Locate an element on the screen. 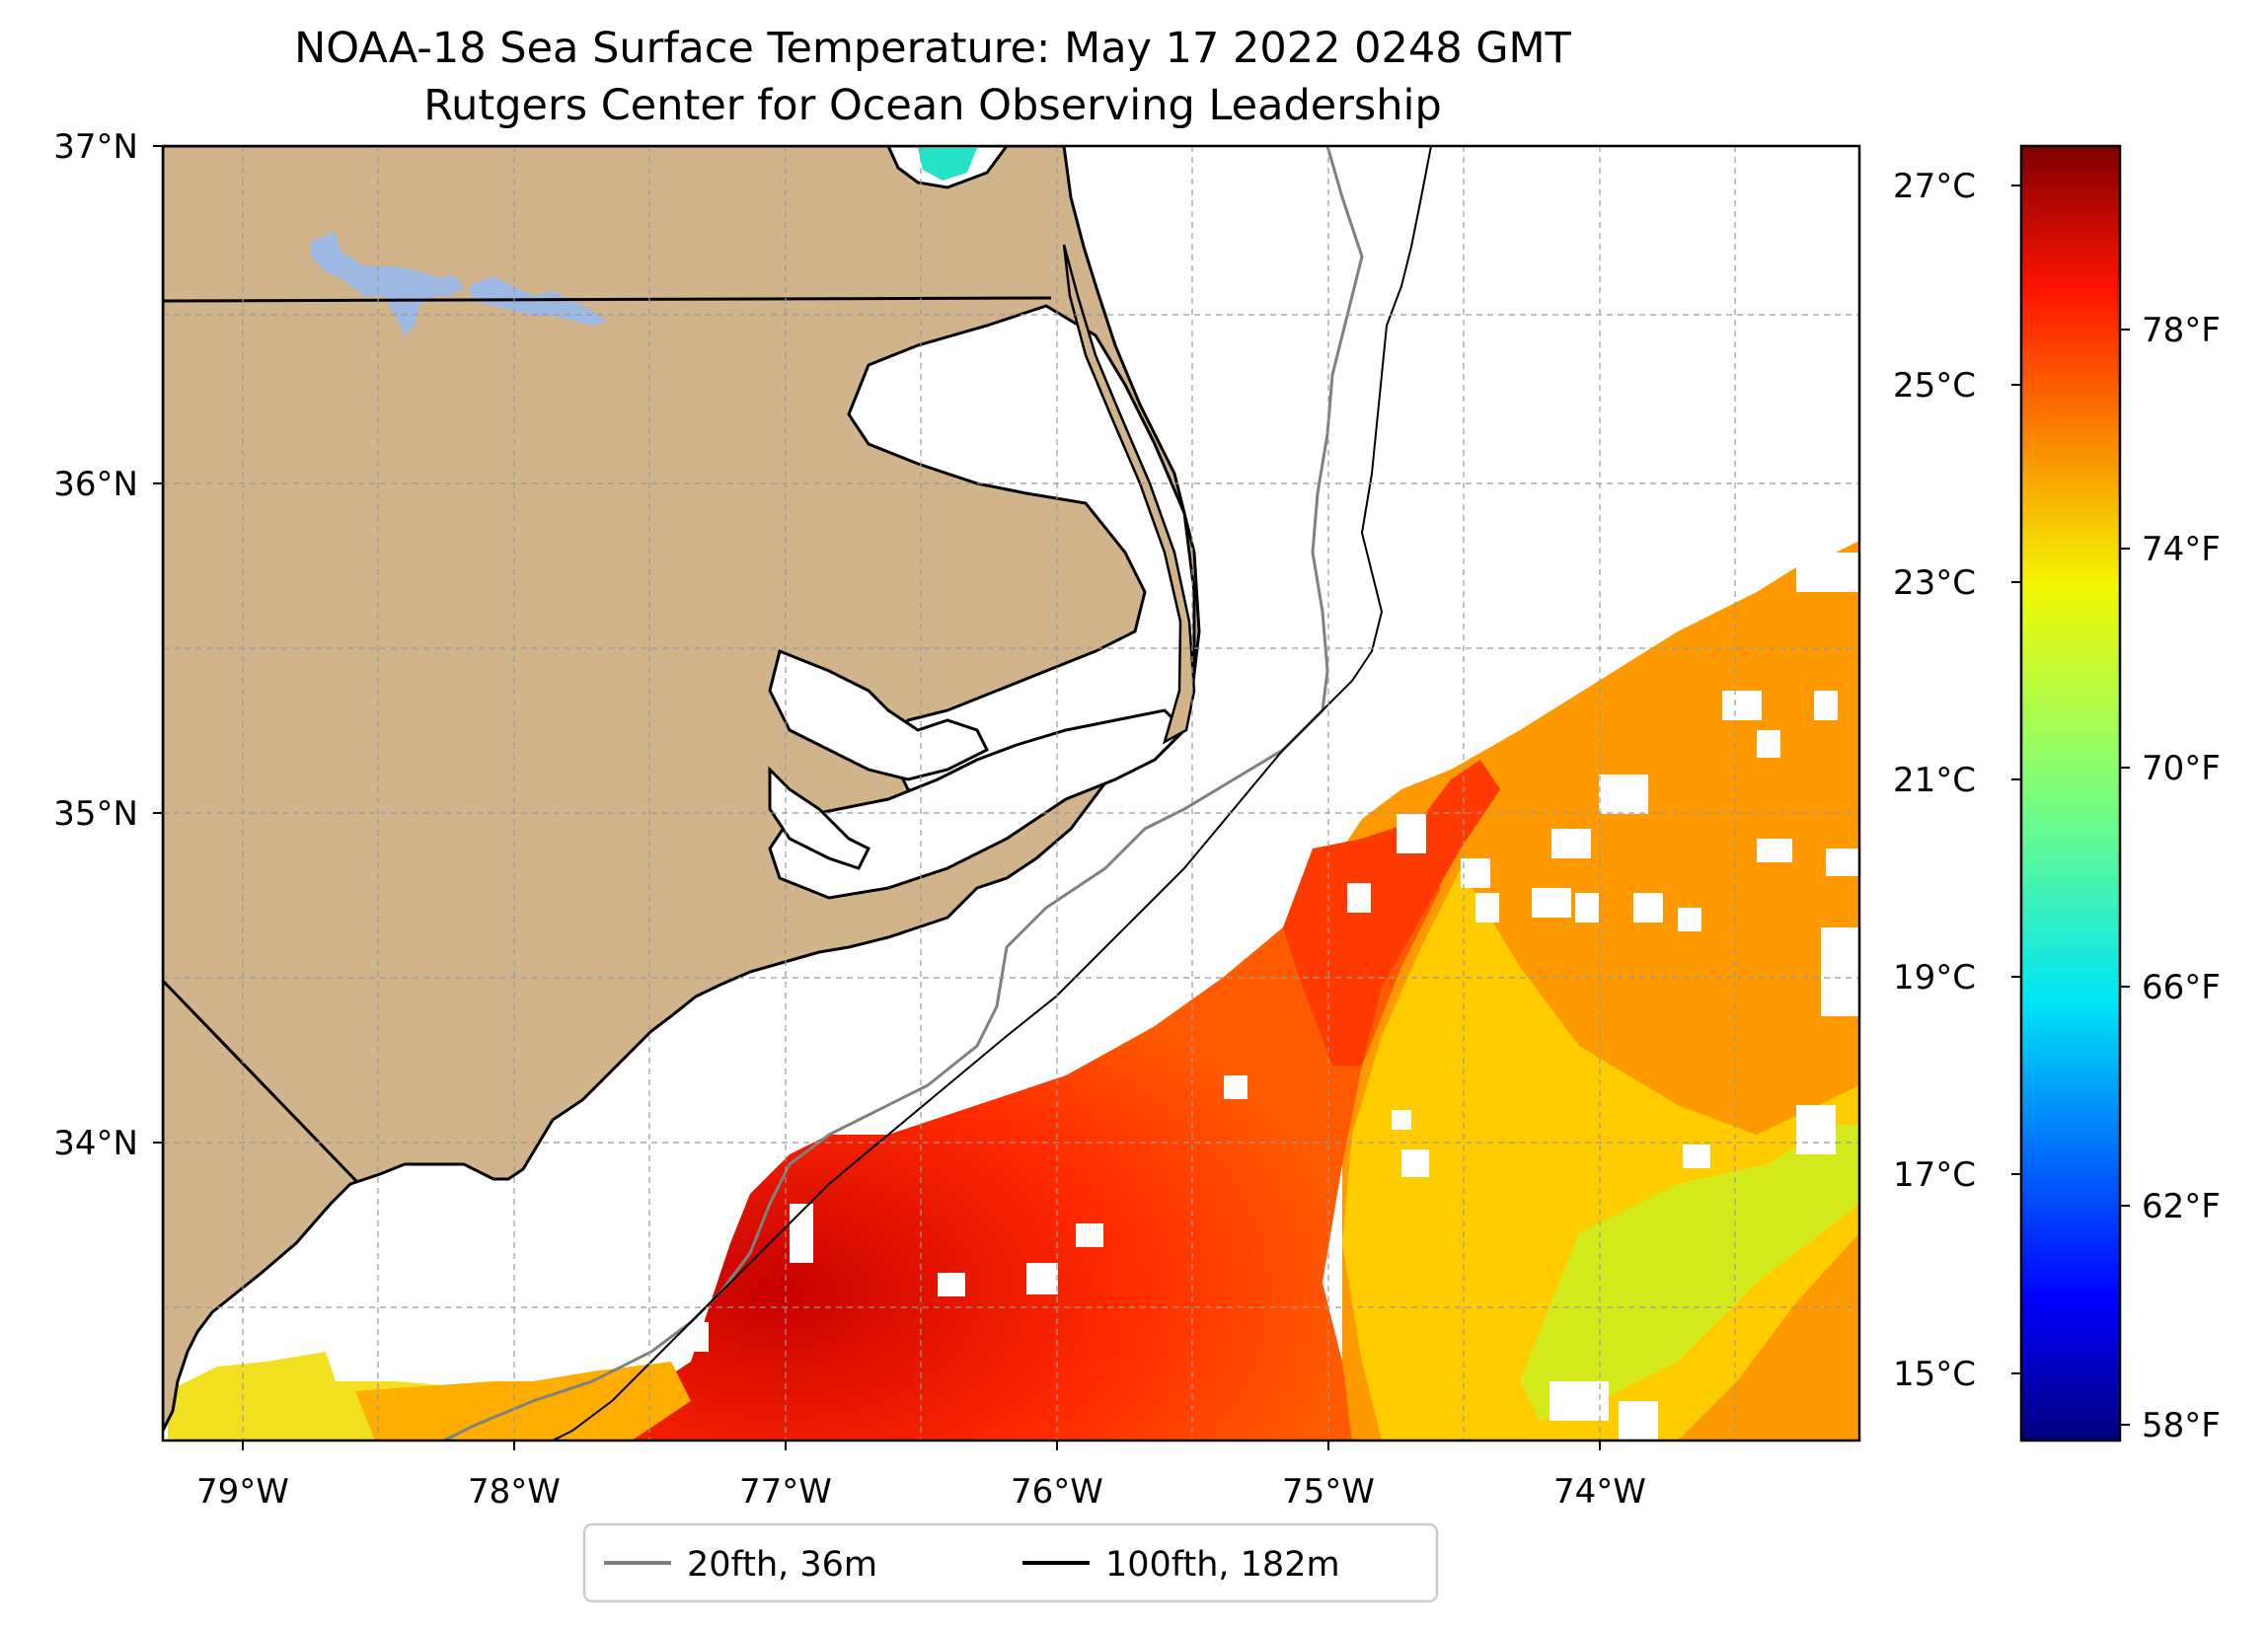 Image resolution: width=2268 pixels, height=1626 pixels. lat-tick-label: 37°N is located at coordinates (96, 147).